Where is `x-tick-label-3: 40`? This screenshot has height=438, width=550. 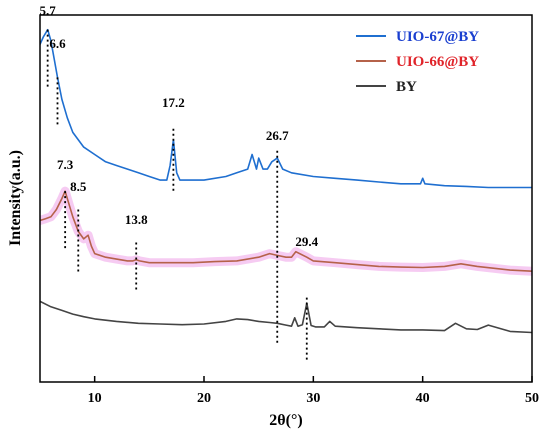
x-tick-label-3: 40 is located at coordinates (423, 398).